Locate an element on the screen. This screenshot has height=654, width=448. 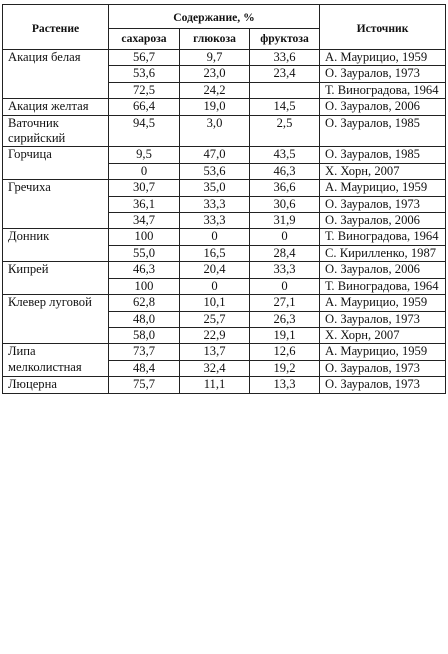
fructose-cell: 33,6 is located at coordinates (284, 57).